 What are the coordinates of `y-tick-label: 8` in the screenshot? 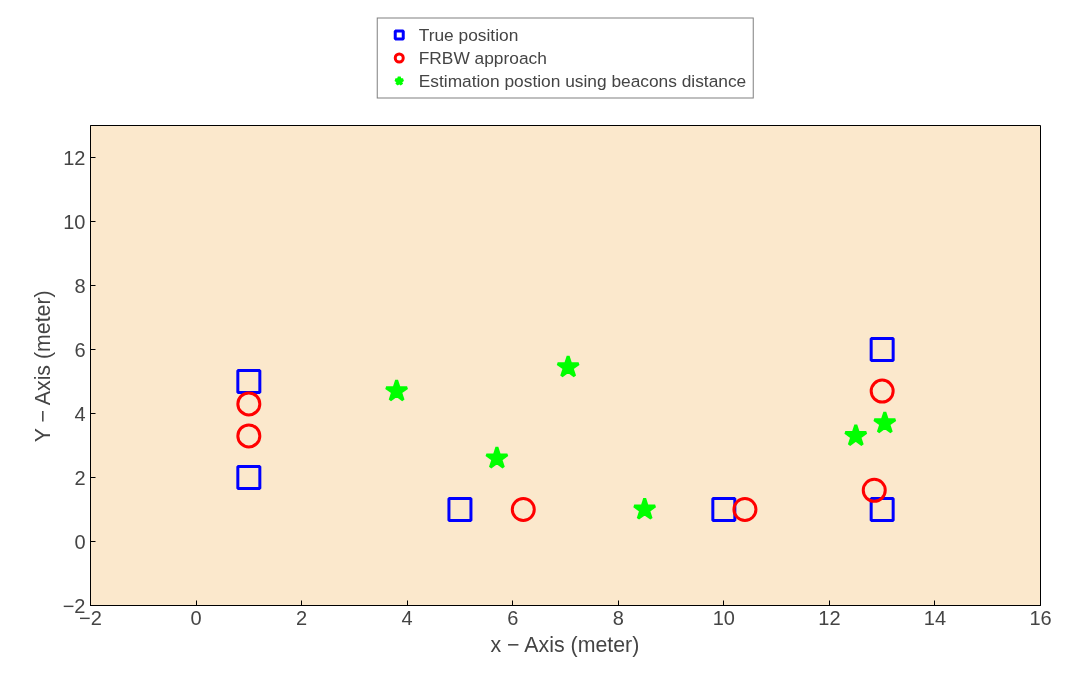 It's located at (80, 285).